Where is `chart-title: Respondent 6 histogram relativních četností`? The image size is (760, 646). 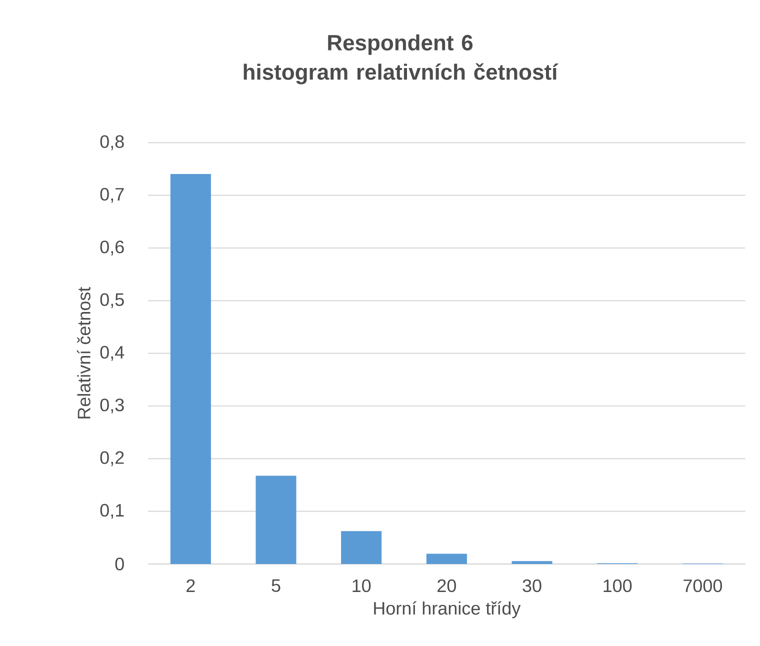
chart-title: Respondent 6 histogram relativních četností is located at coordinates (401, 59).